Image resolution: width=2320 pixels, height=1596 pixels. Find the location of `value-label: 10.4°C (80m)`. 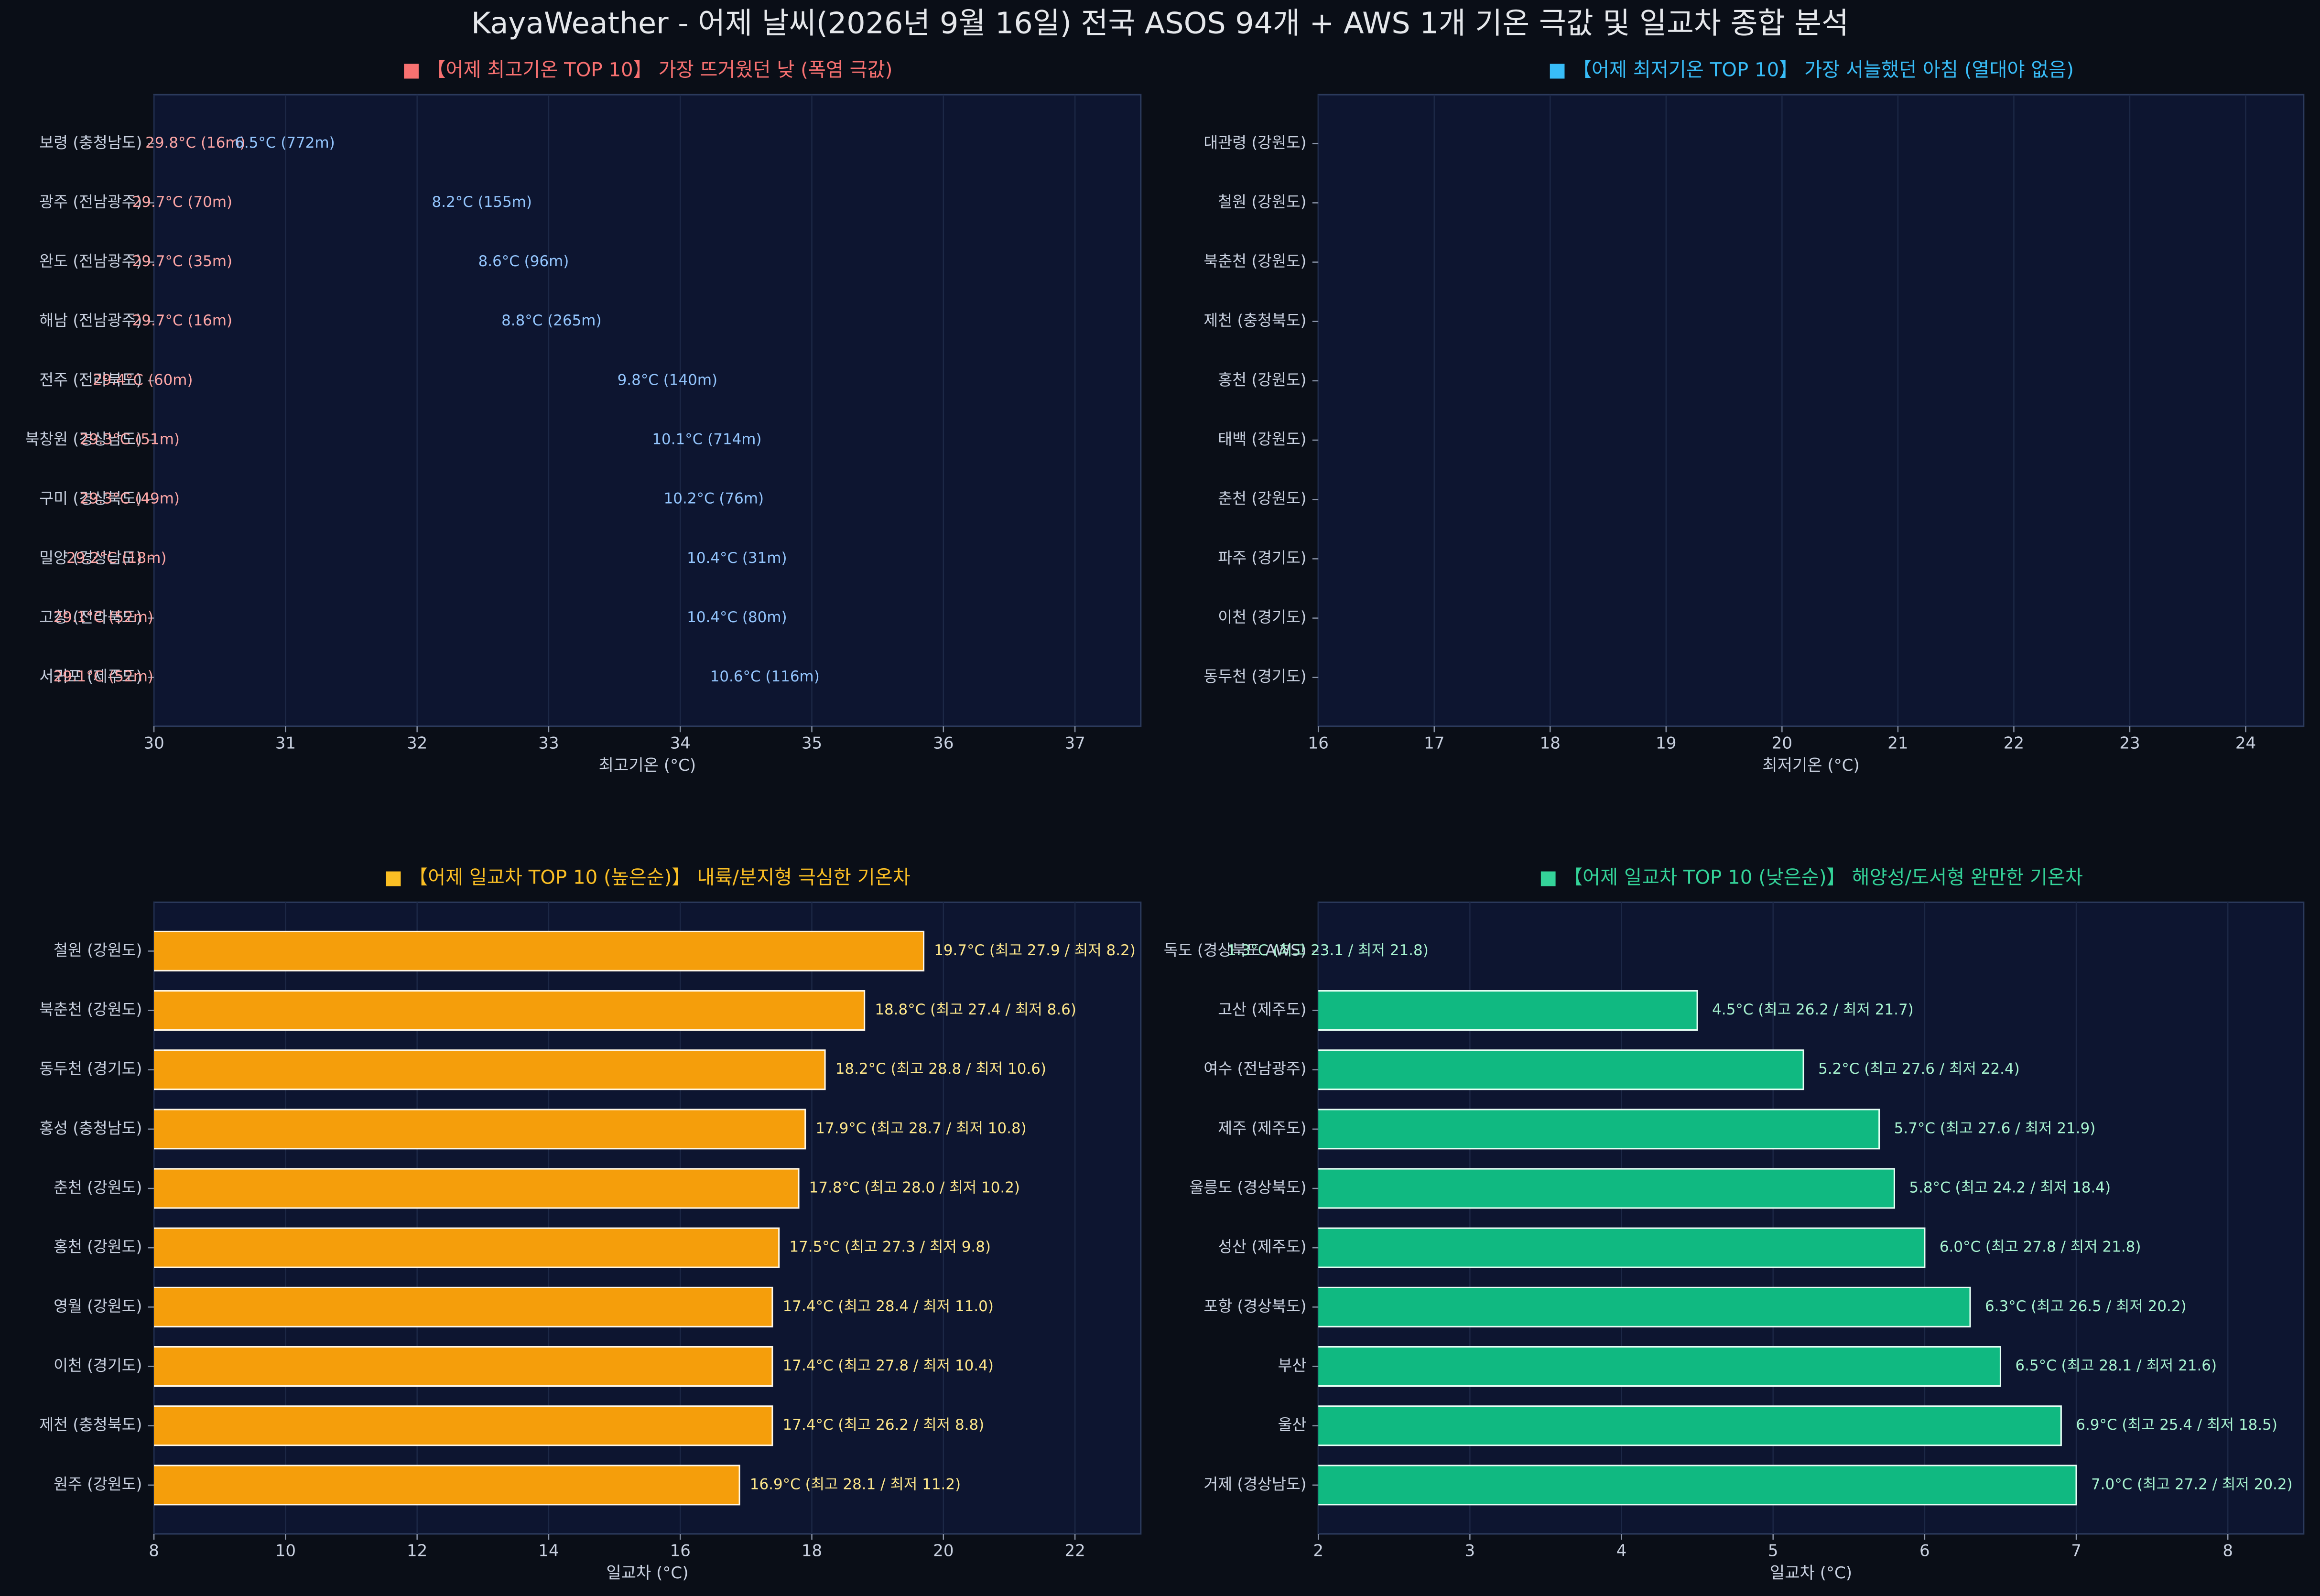

value-label: 10.4°C (80m) is located at coordinates (737, 618).